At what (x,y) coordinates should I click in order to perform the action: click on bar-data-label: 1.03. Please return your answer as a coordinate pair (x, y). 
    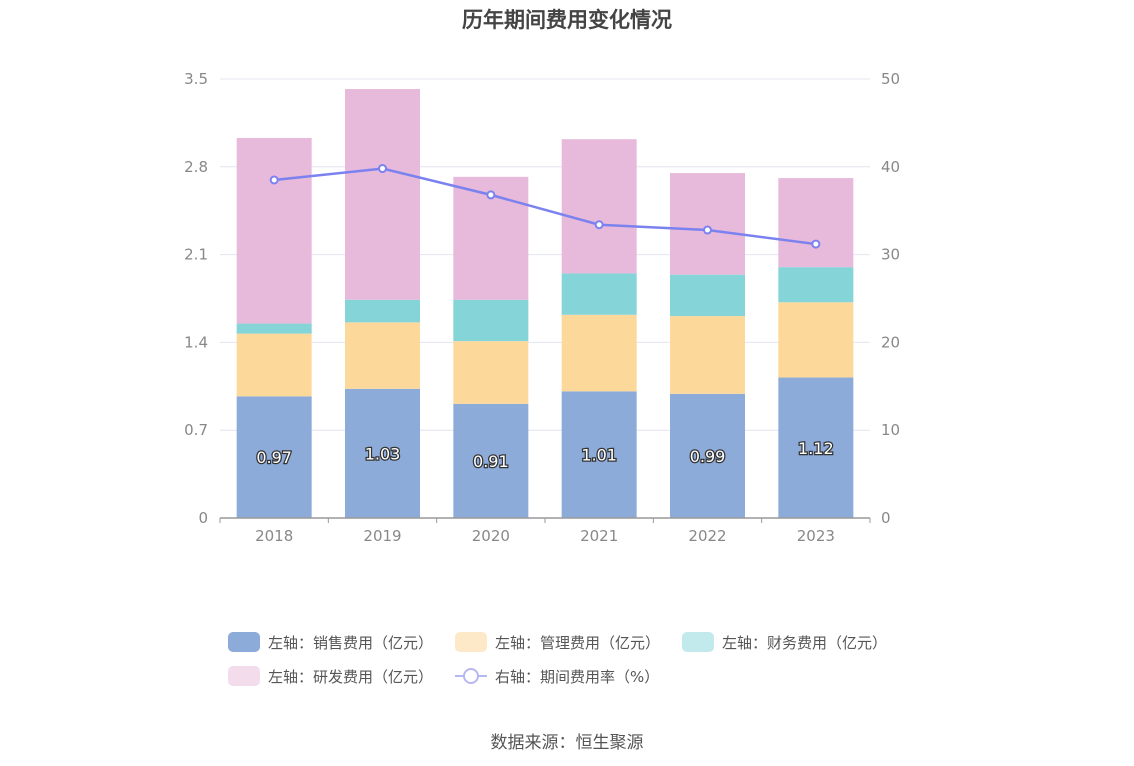
    Looking at the image, I should click on (383, 453).